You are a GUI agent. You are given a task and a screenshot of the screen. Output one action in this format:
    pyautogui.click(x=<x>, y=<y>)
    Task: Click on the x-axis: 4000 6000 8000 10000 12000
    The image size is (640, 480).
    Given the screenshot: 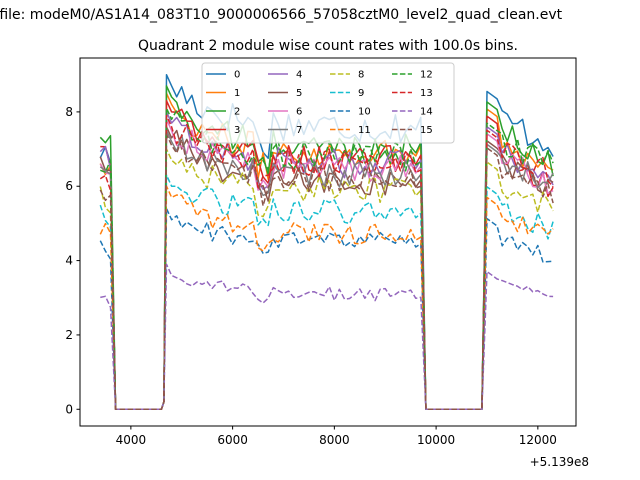 What is the action you would take?
    pyautogui.click(x=336, y=436)
    